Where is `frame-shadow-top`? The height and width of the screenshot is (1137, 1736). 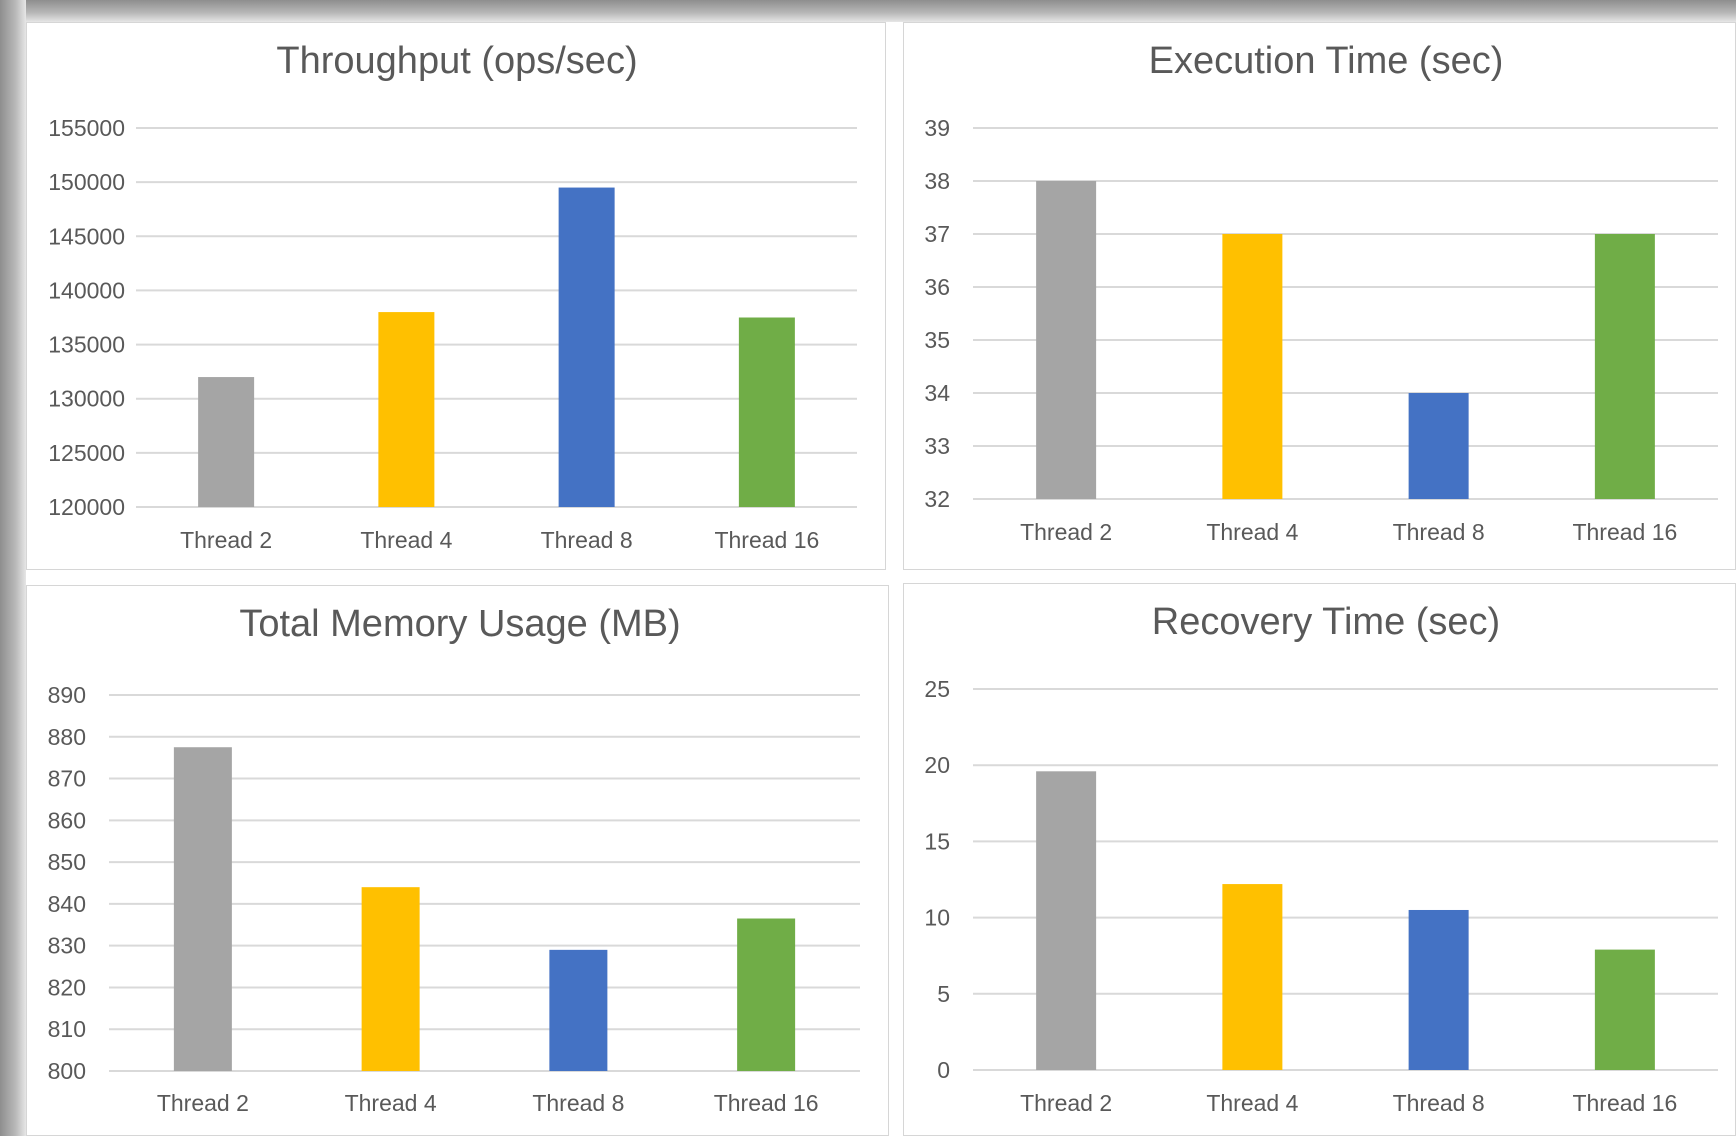
frame-shadow-top is located at coordinates (868, 11).